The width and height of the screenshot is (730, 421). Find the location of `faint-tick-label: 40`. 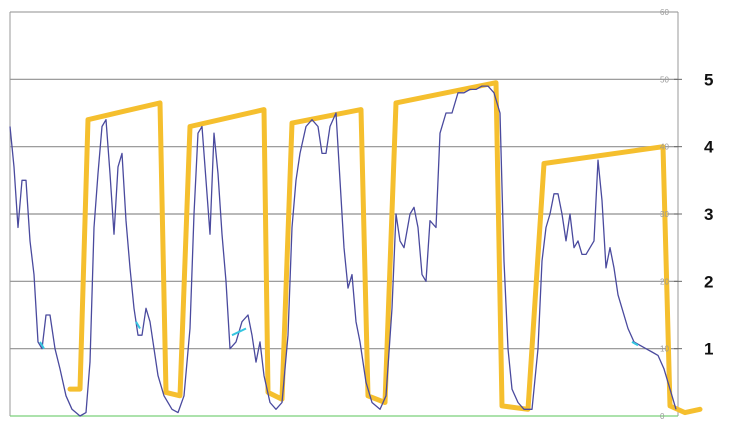

faint-tick-label: 40 is located at coordinates (664, 147).